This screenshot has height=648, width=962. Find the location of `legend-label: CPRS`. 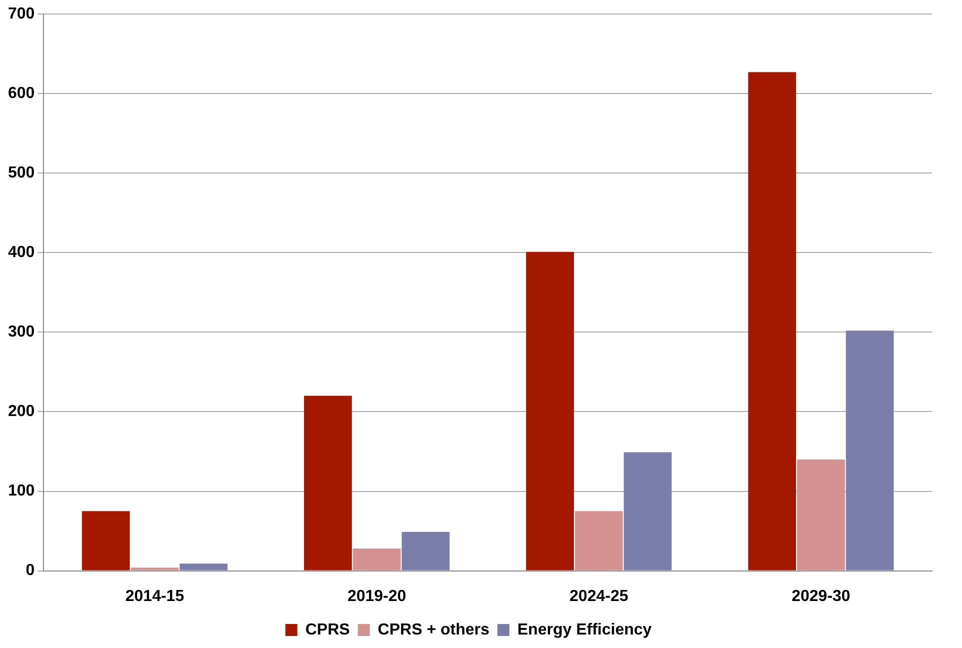

legend-label: CPRS is located at coordinates (327, 629).